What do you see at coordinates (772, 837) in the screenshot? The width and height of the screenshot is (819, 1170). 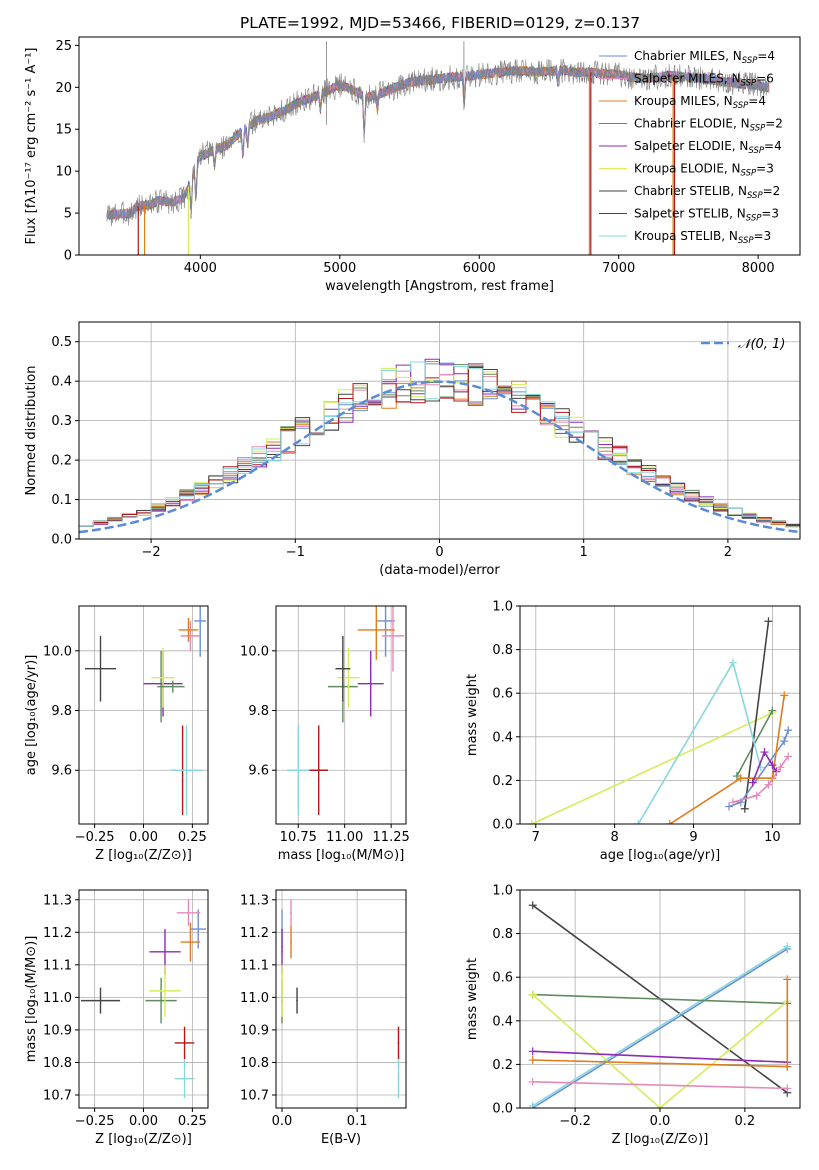 I see `x-tick-label: 10` at bounding box center [772, 837].